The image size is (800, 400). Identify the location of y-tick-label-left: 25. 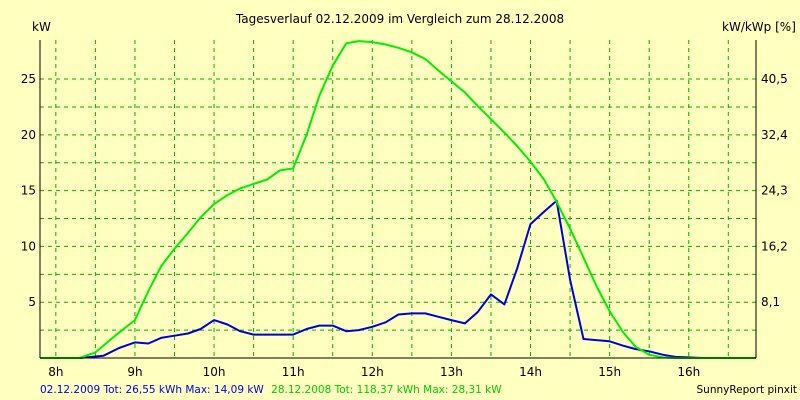
(28, 79).